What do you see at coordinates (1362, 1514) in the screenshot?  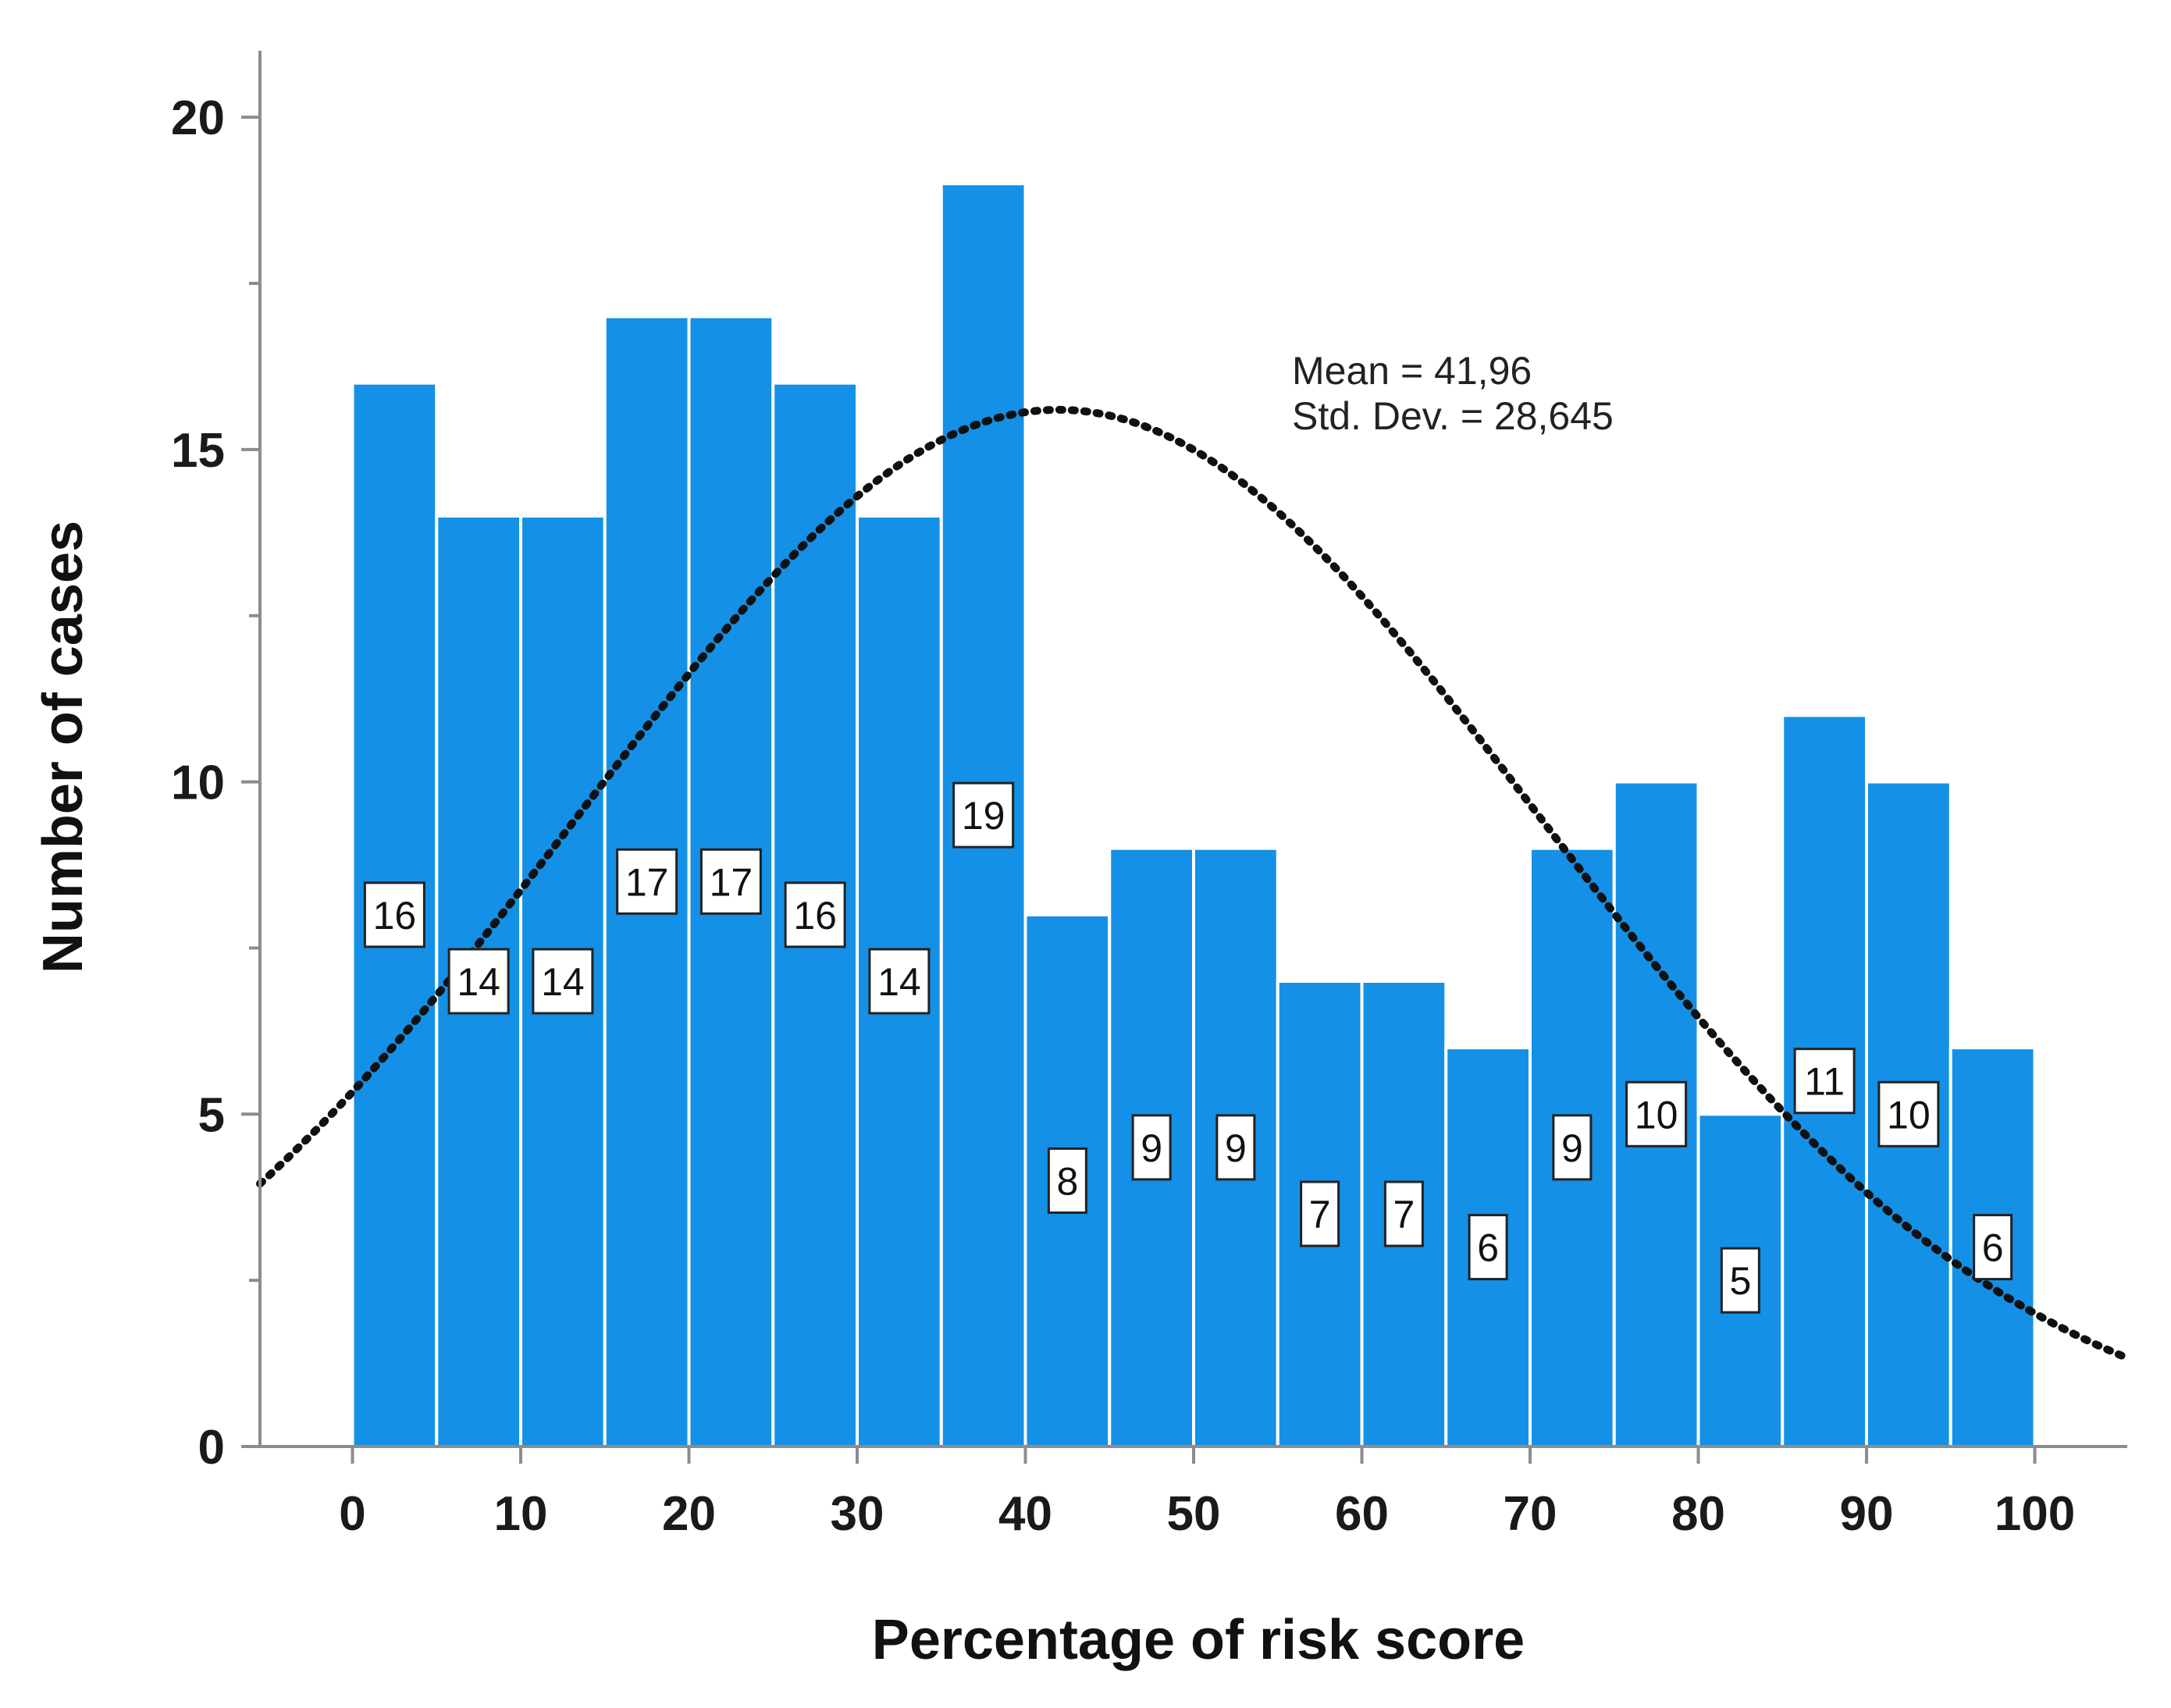 I see `x-tick-label: 60` at bounding box center [1362, 1514].